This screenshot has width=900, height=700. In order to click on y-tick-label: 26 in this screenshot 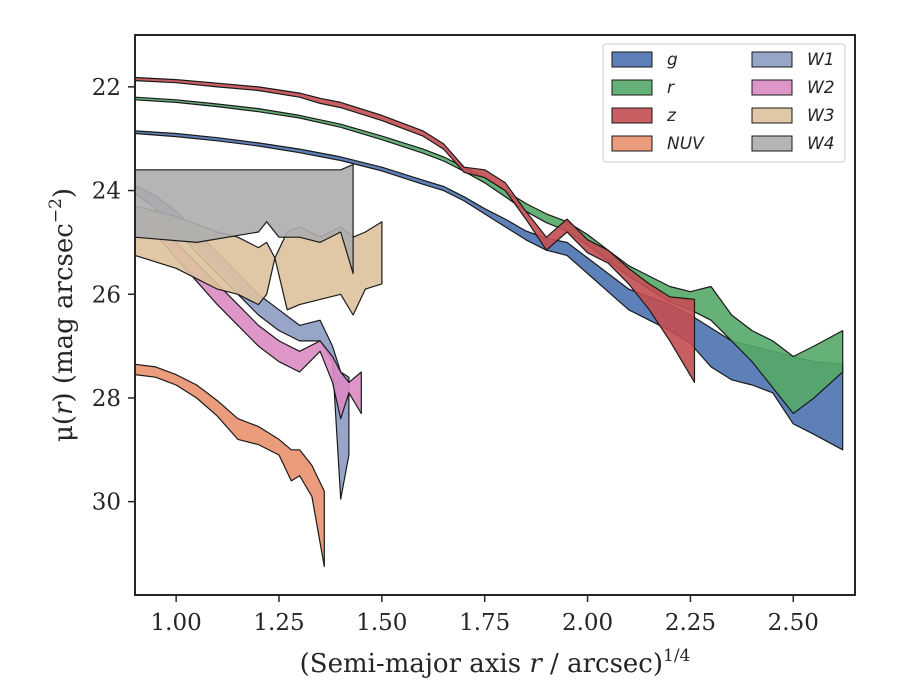, I will do `click(106, 295)`.